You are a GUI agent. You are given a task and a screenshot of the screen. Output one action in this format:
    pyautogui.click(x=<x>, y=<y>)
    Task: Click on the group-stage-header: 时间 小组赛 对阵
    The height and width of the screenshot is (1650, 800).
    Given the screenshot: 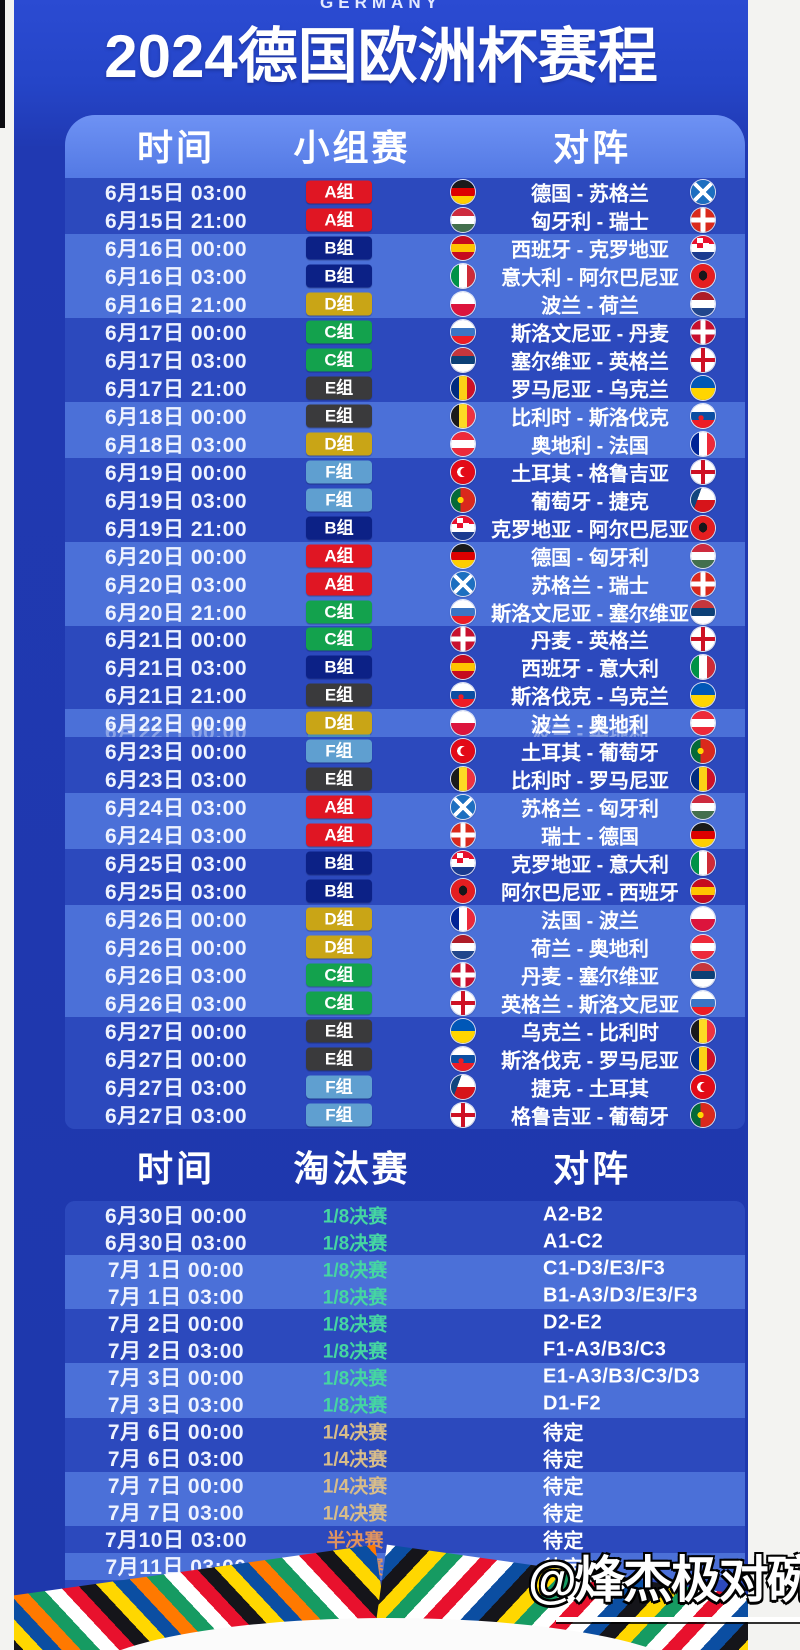 What is the action you would take?
    pyautogui.click(x=405, y=146)
    